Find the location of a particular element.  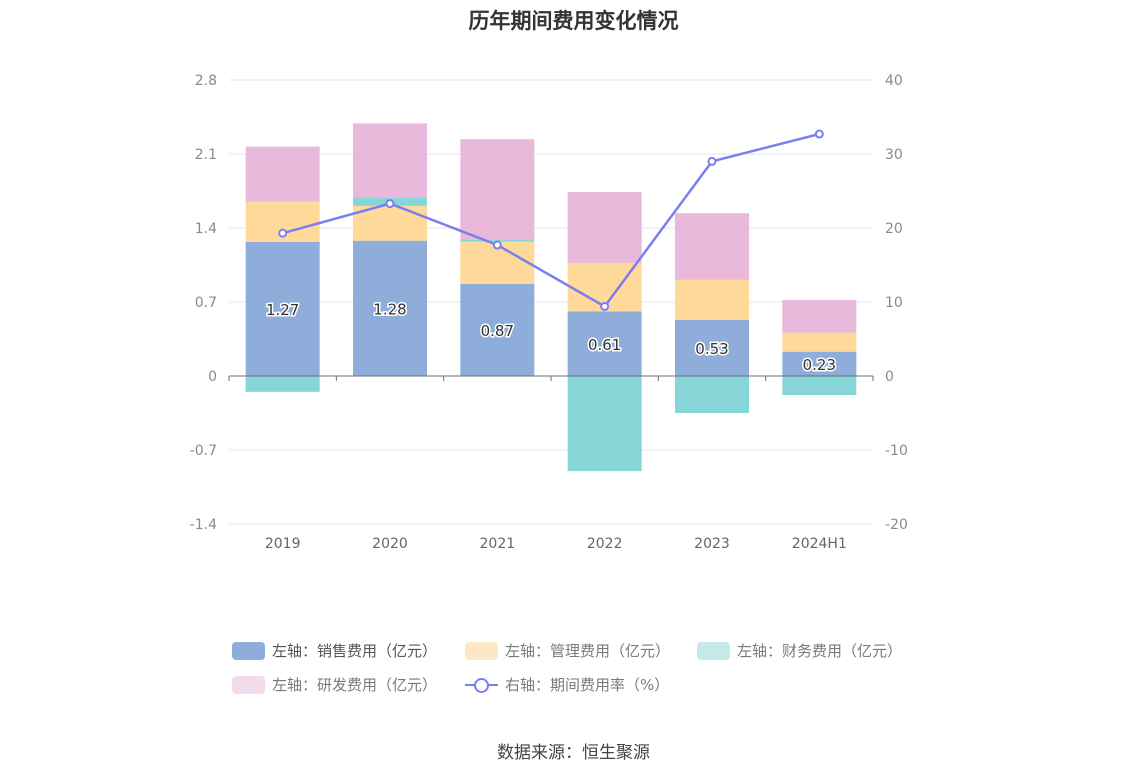

expense-rate-point-2022 is located at coordinates (605, 306).